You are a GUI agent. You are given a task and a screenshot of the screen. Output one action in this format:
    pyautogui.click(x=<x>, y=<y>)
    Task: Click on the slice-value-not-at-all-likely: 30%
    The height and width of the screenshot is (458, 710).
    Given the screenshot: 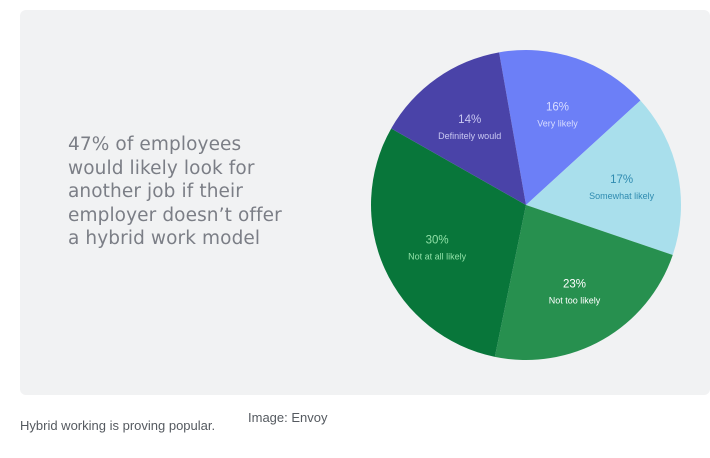 What is the action you would take?
    pyautogui.click(x=437, y=240)
    